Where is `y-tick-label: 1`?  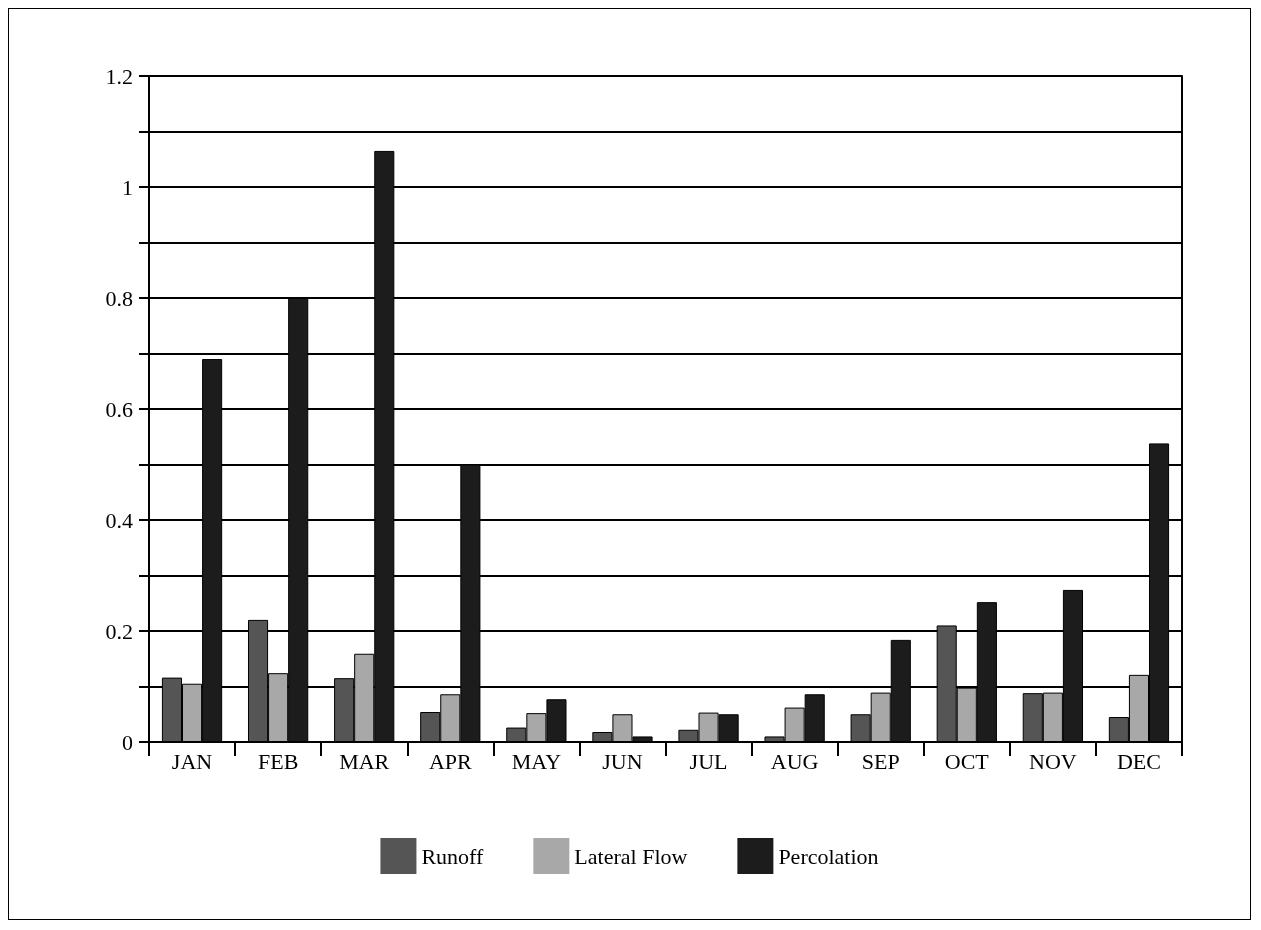
y-tick-label: 1 is located at coordinates (127, 187).